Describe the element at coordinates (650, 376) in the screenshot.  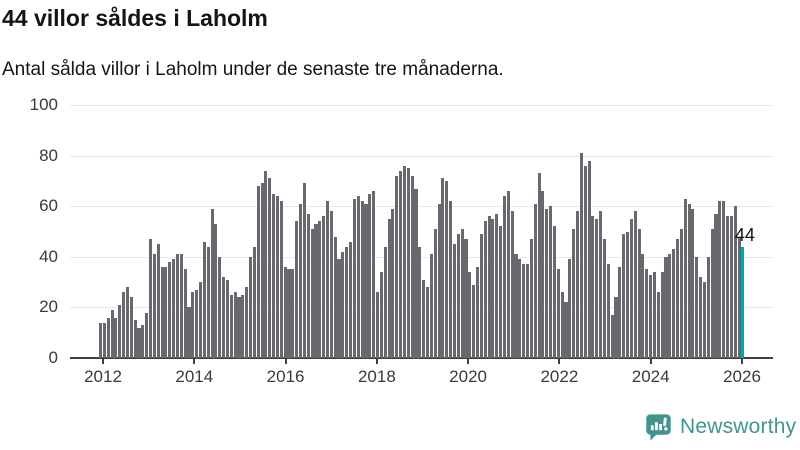
I see `x-axis-label: 2024` at that location.